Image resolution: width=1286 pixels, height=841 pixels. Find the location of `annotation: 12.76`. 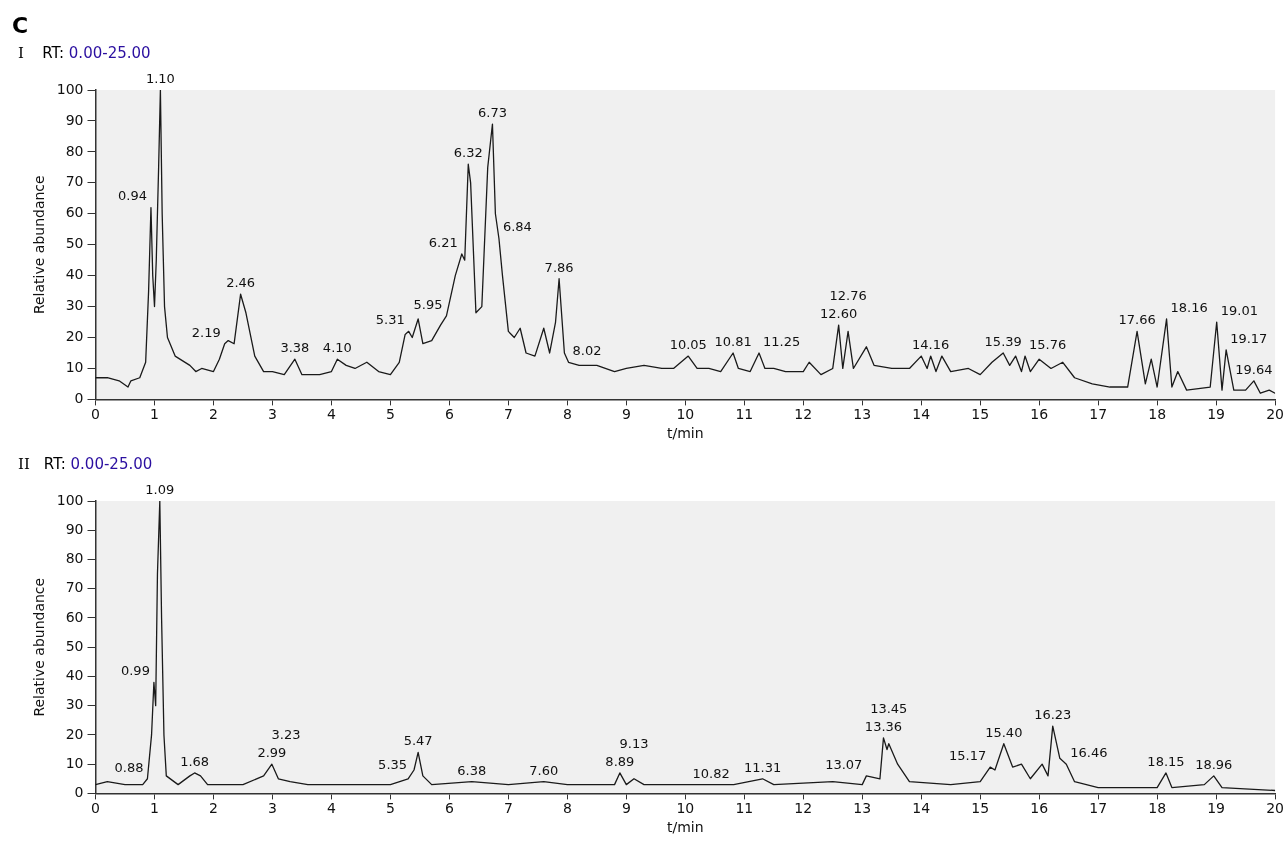

annotation: 12.76 is located at coordinates (848, 296).